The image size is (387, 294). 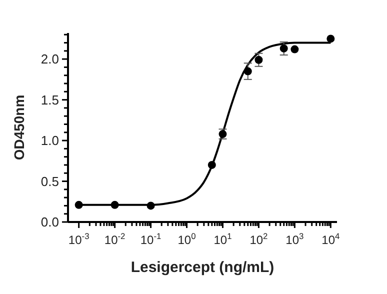 What do you see at coordinates (49, 140) in the screenshot?
I see `y-tick-label: 1.0` at bounding box center [49, 140].